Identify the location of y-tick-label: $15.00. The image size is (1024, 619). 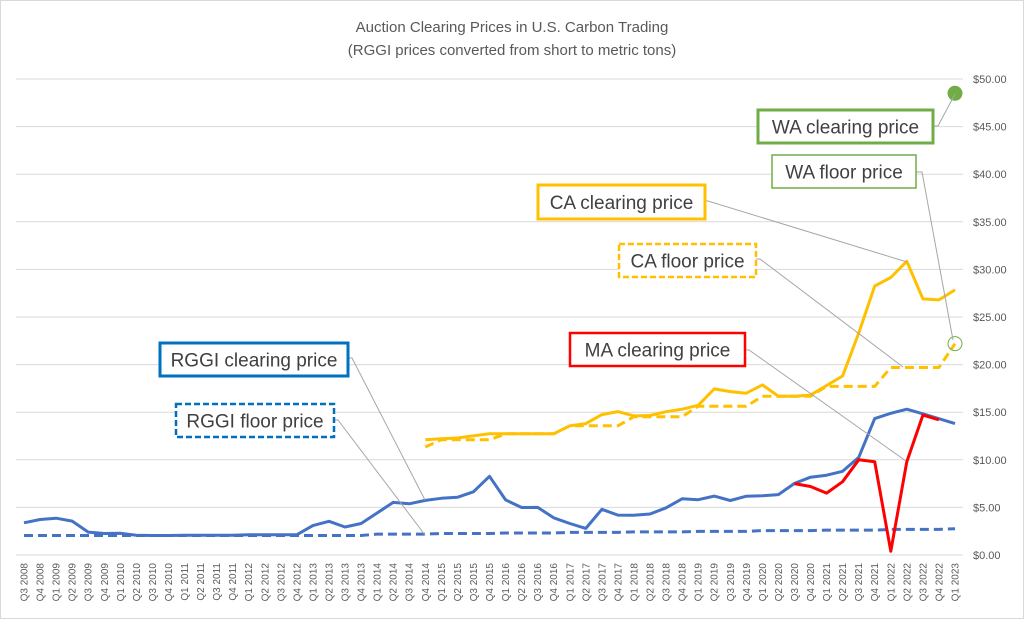
(990, 413).